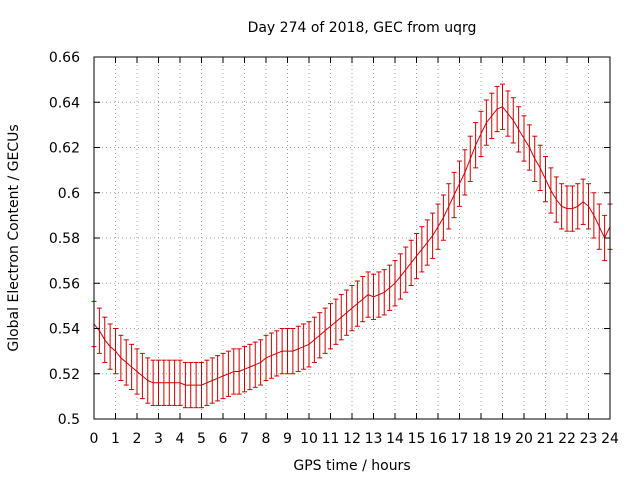 Image resolution: width=640 pixels, height=480 pixels. What do you see at coordinates (351, 466) in the screenshot?
I see `x-axis-label: GPS time / hours` at bounding box center [351, 466].